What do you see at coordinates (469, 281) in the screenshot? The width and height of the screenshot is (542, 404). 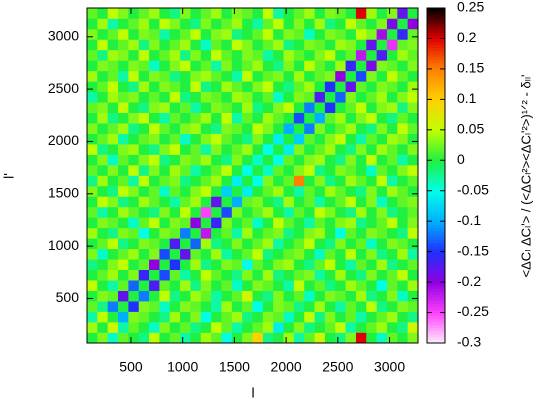 I see `colorbar-tick-label: -0.2` at bounding box center [469, 281].